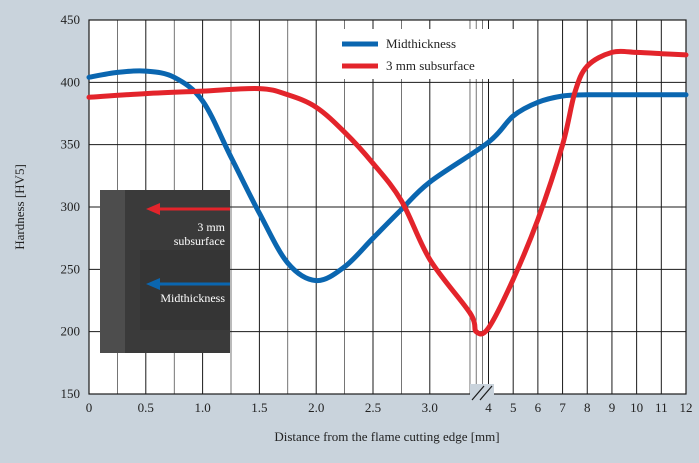 The image size is (699, 463). Describe the element at coordinates (316, 407) in the screenshot. I see `x-tick-label-2.0: 2.0` at that location.